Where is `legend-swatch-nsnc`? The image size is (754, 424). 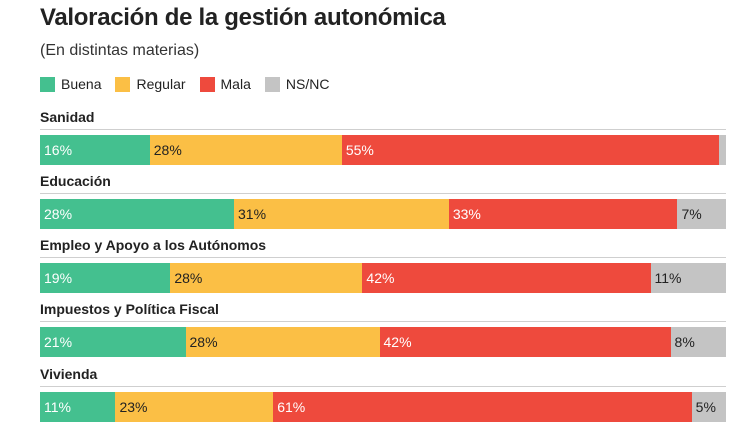 legend-swatch-nsnc is located at coordinates (272, 84).